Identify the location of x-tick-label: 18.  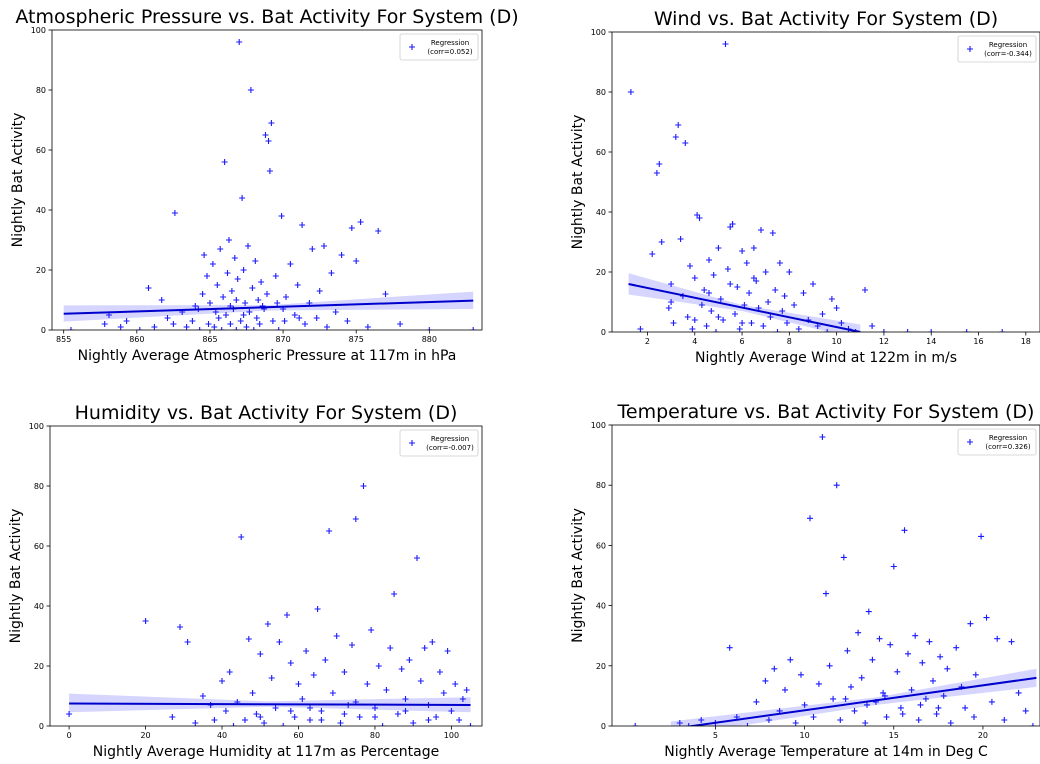
(1026, 341).